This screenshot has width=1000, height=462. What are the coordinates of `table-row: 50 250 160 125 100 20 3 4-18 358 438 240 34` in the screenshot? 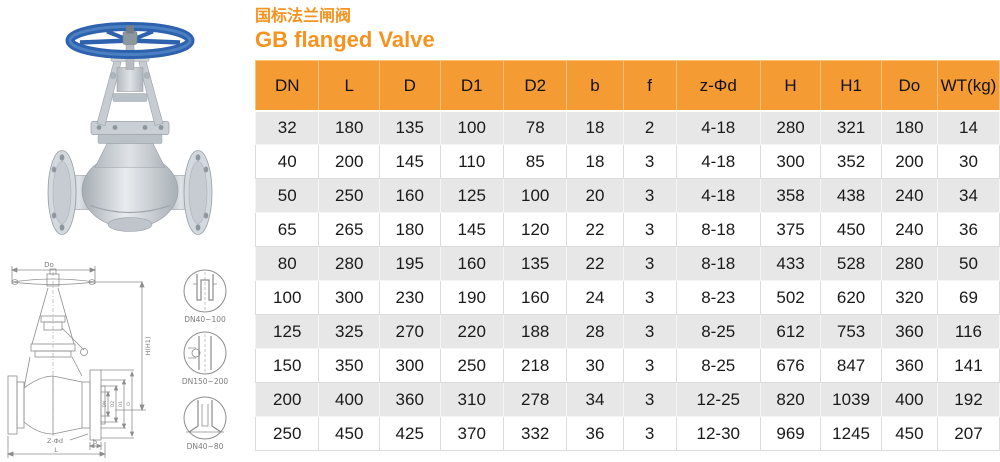 It's located at (627, 196).